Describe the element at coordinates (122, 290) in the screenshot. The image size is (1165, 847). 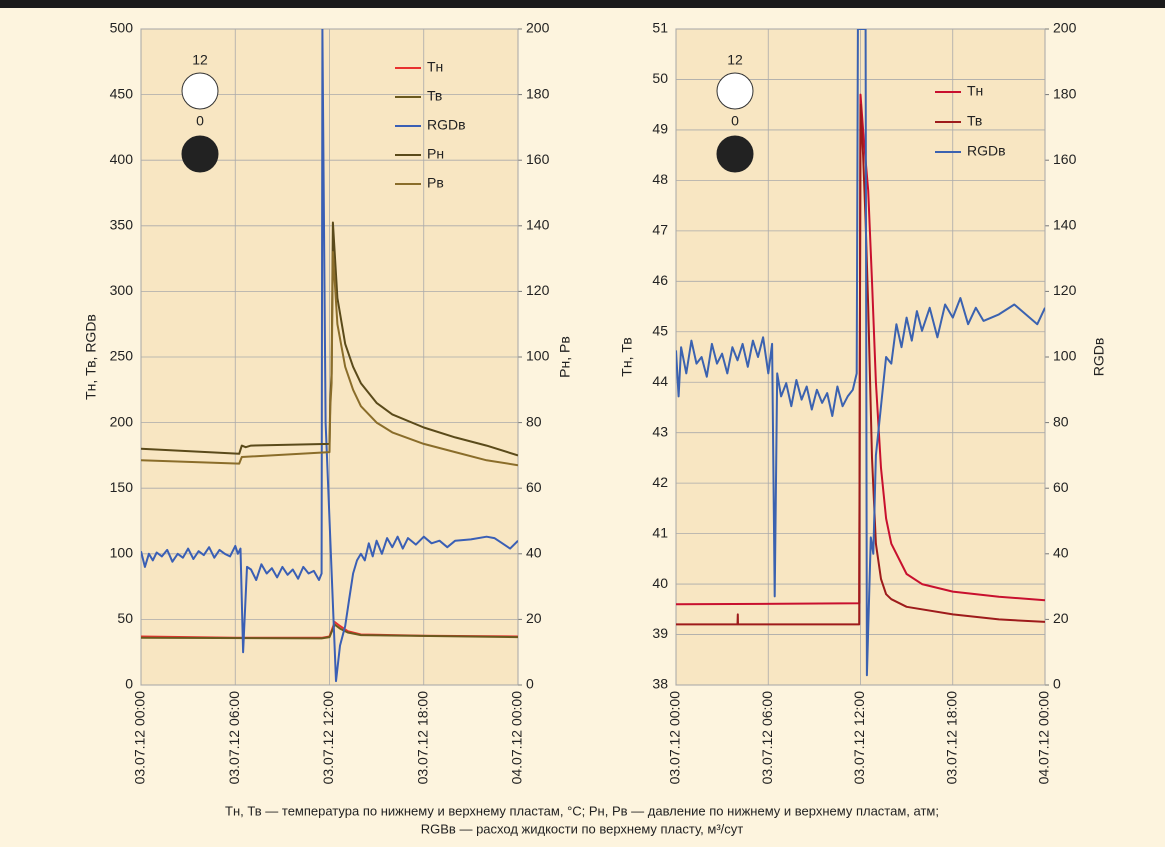
I see `y-tick-label: 300` at that location.